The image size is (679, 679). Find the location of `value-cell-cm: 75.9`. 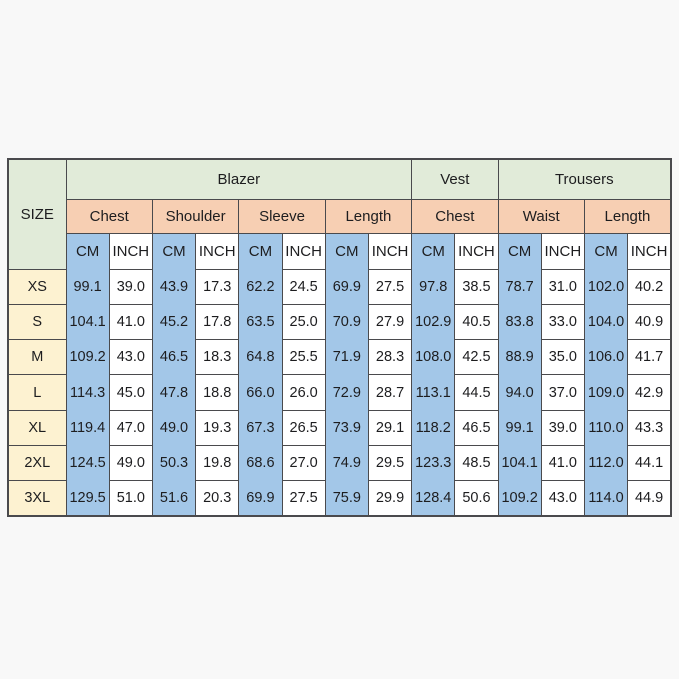

value-cell-cm: 75.9 is located at coordinates (346, 498).